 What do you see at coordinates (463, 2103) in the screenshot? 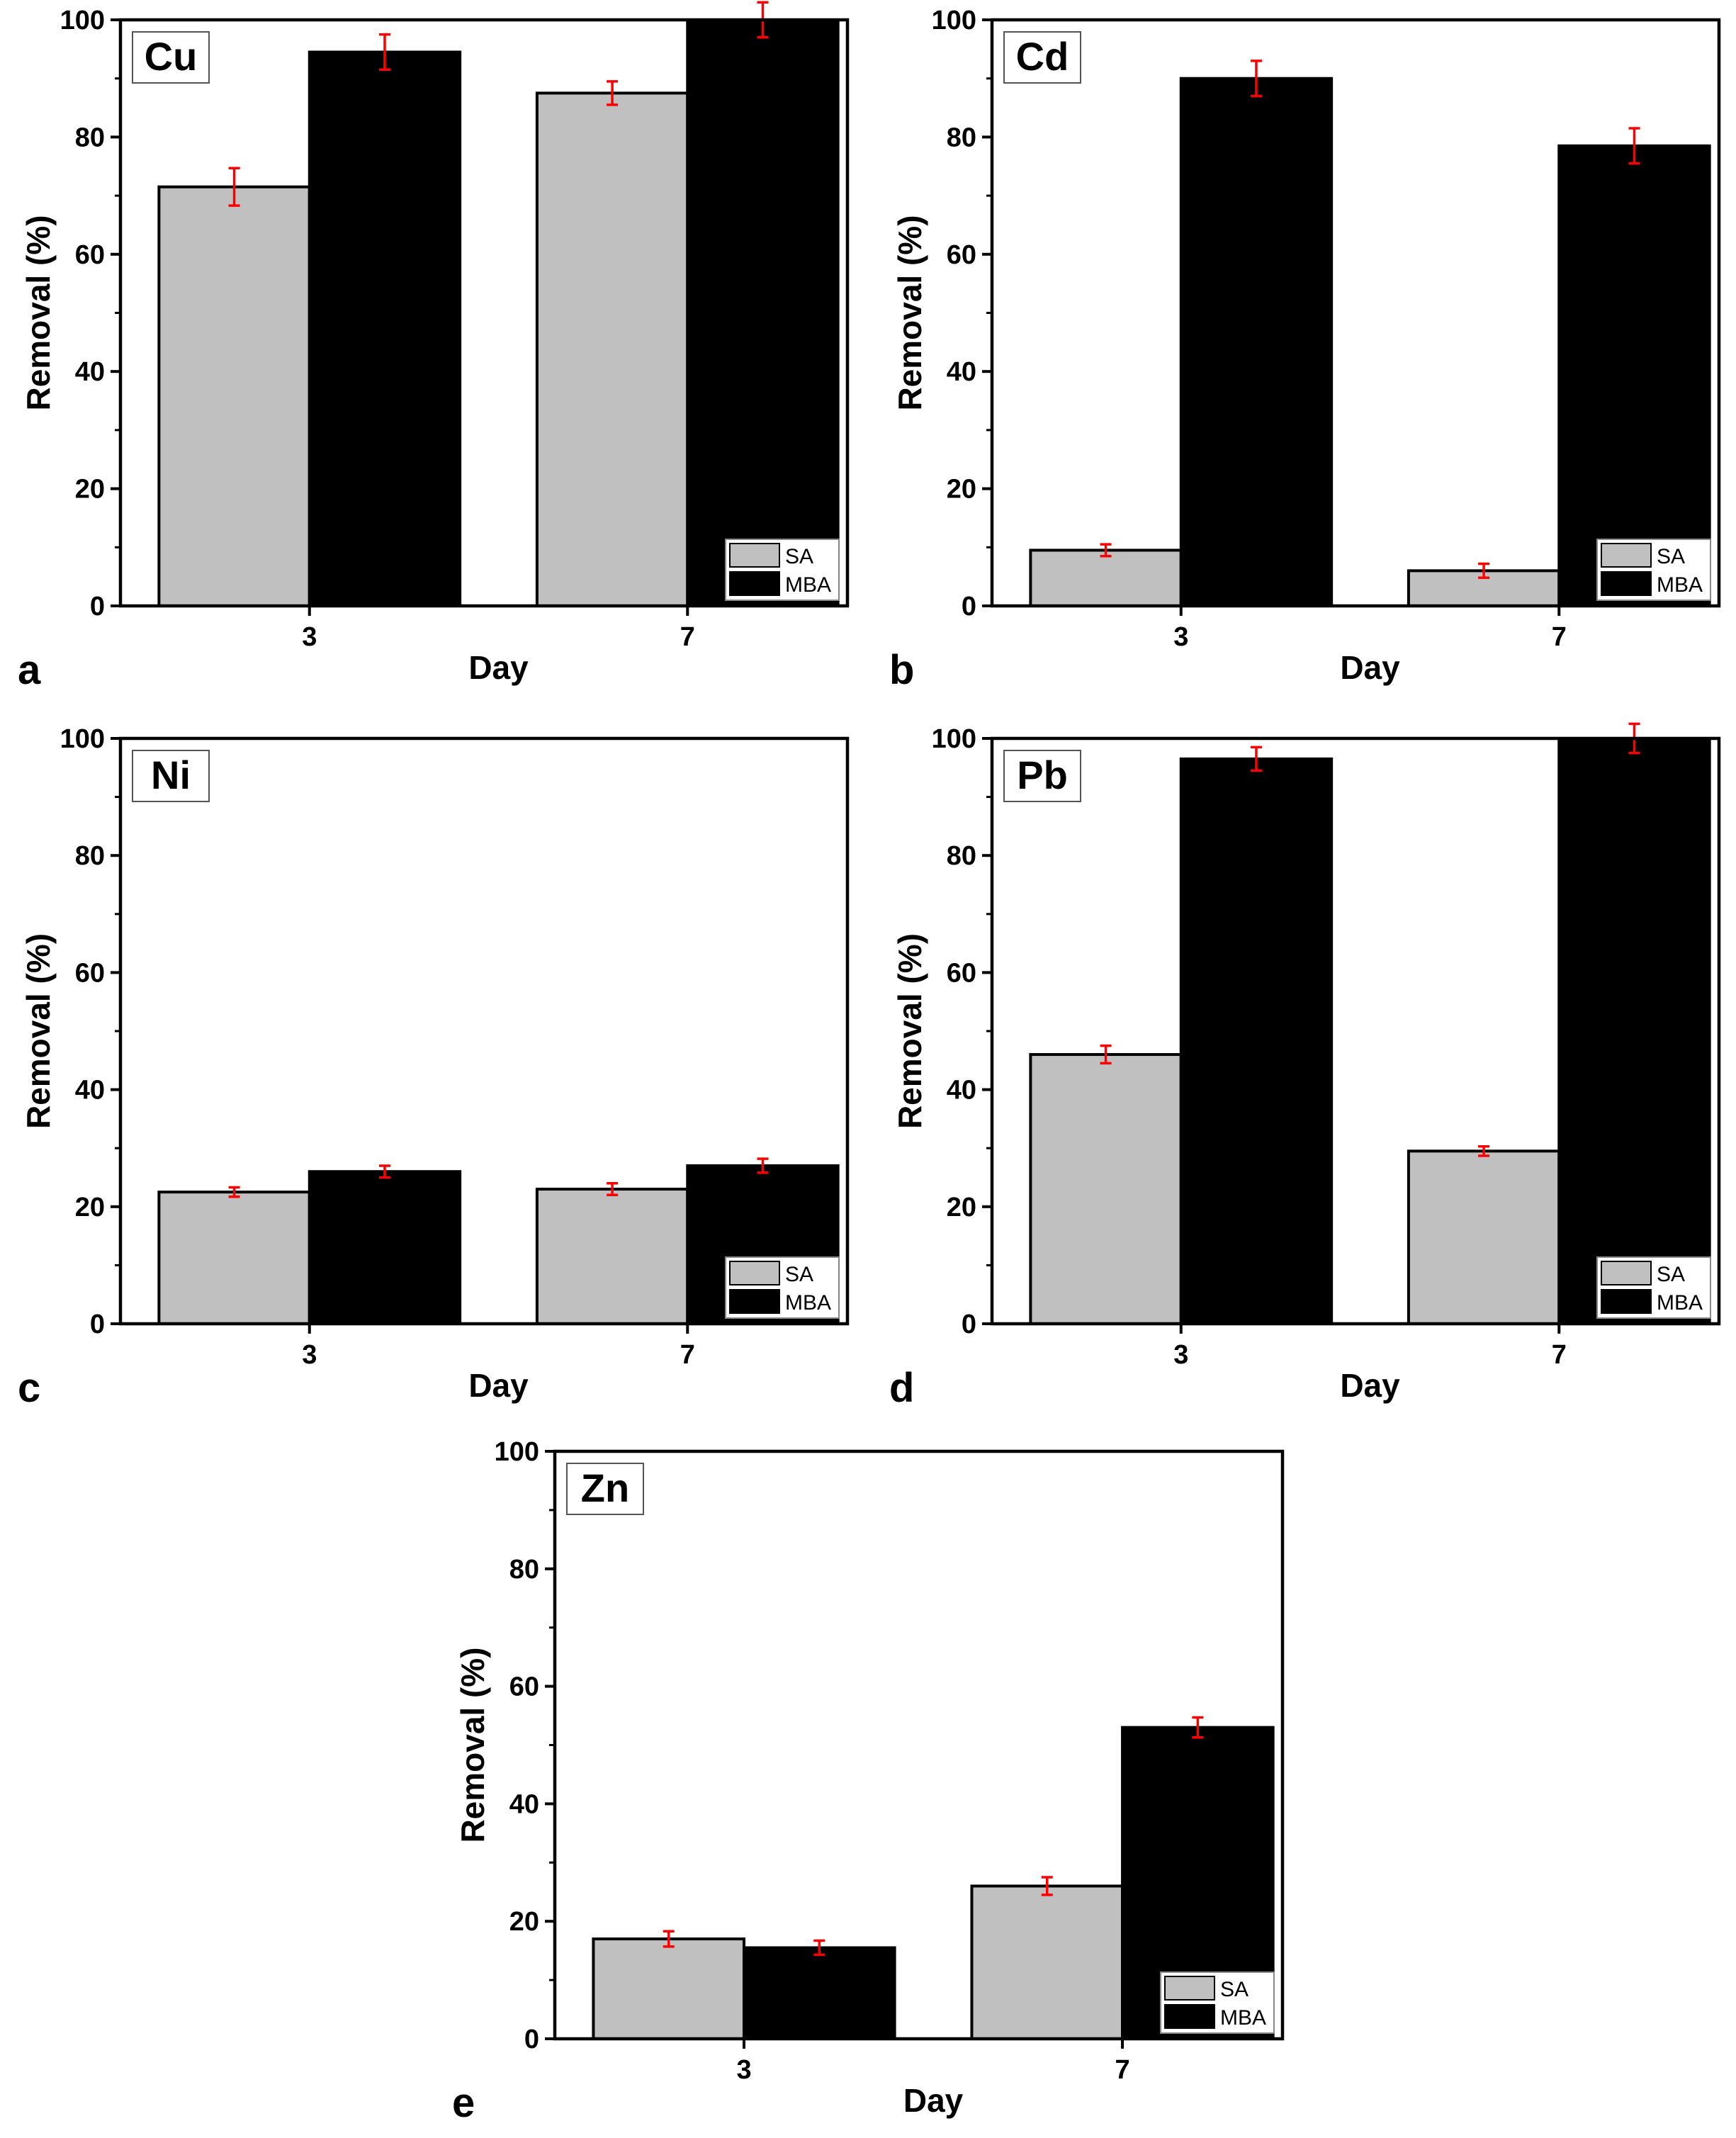
I see `panel-letter: e` at bounding box center [463, 2103].